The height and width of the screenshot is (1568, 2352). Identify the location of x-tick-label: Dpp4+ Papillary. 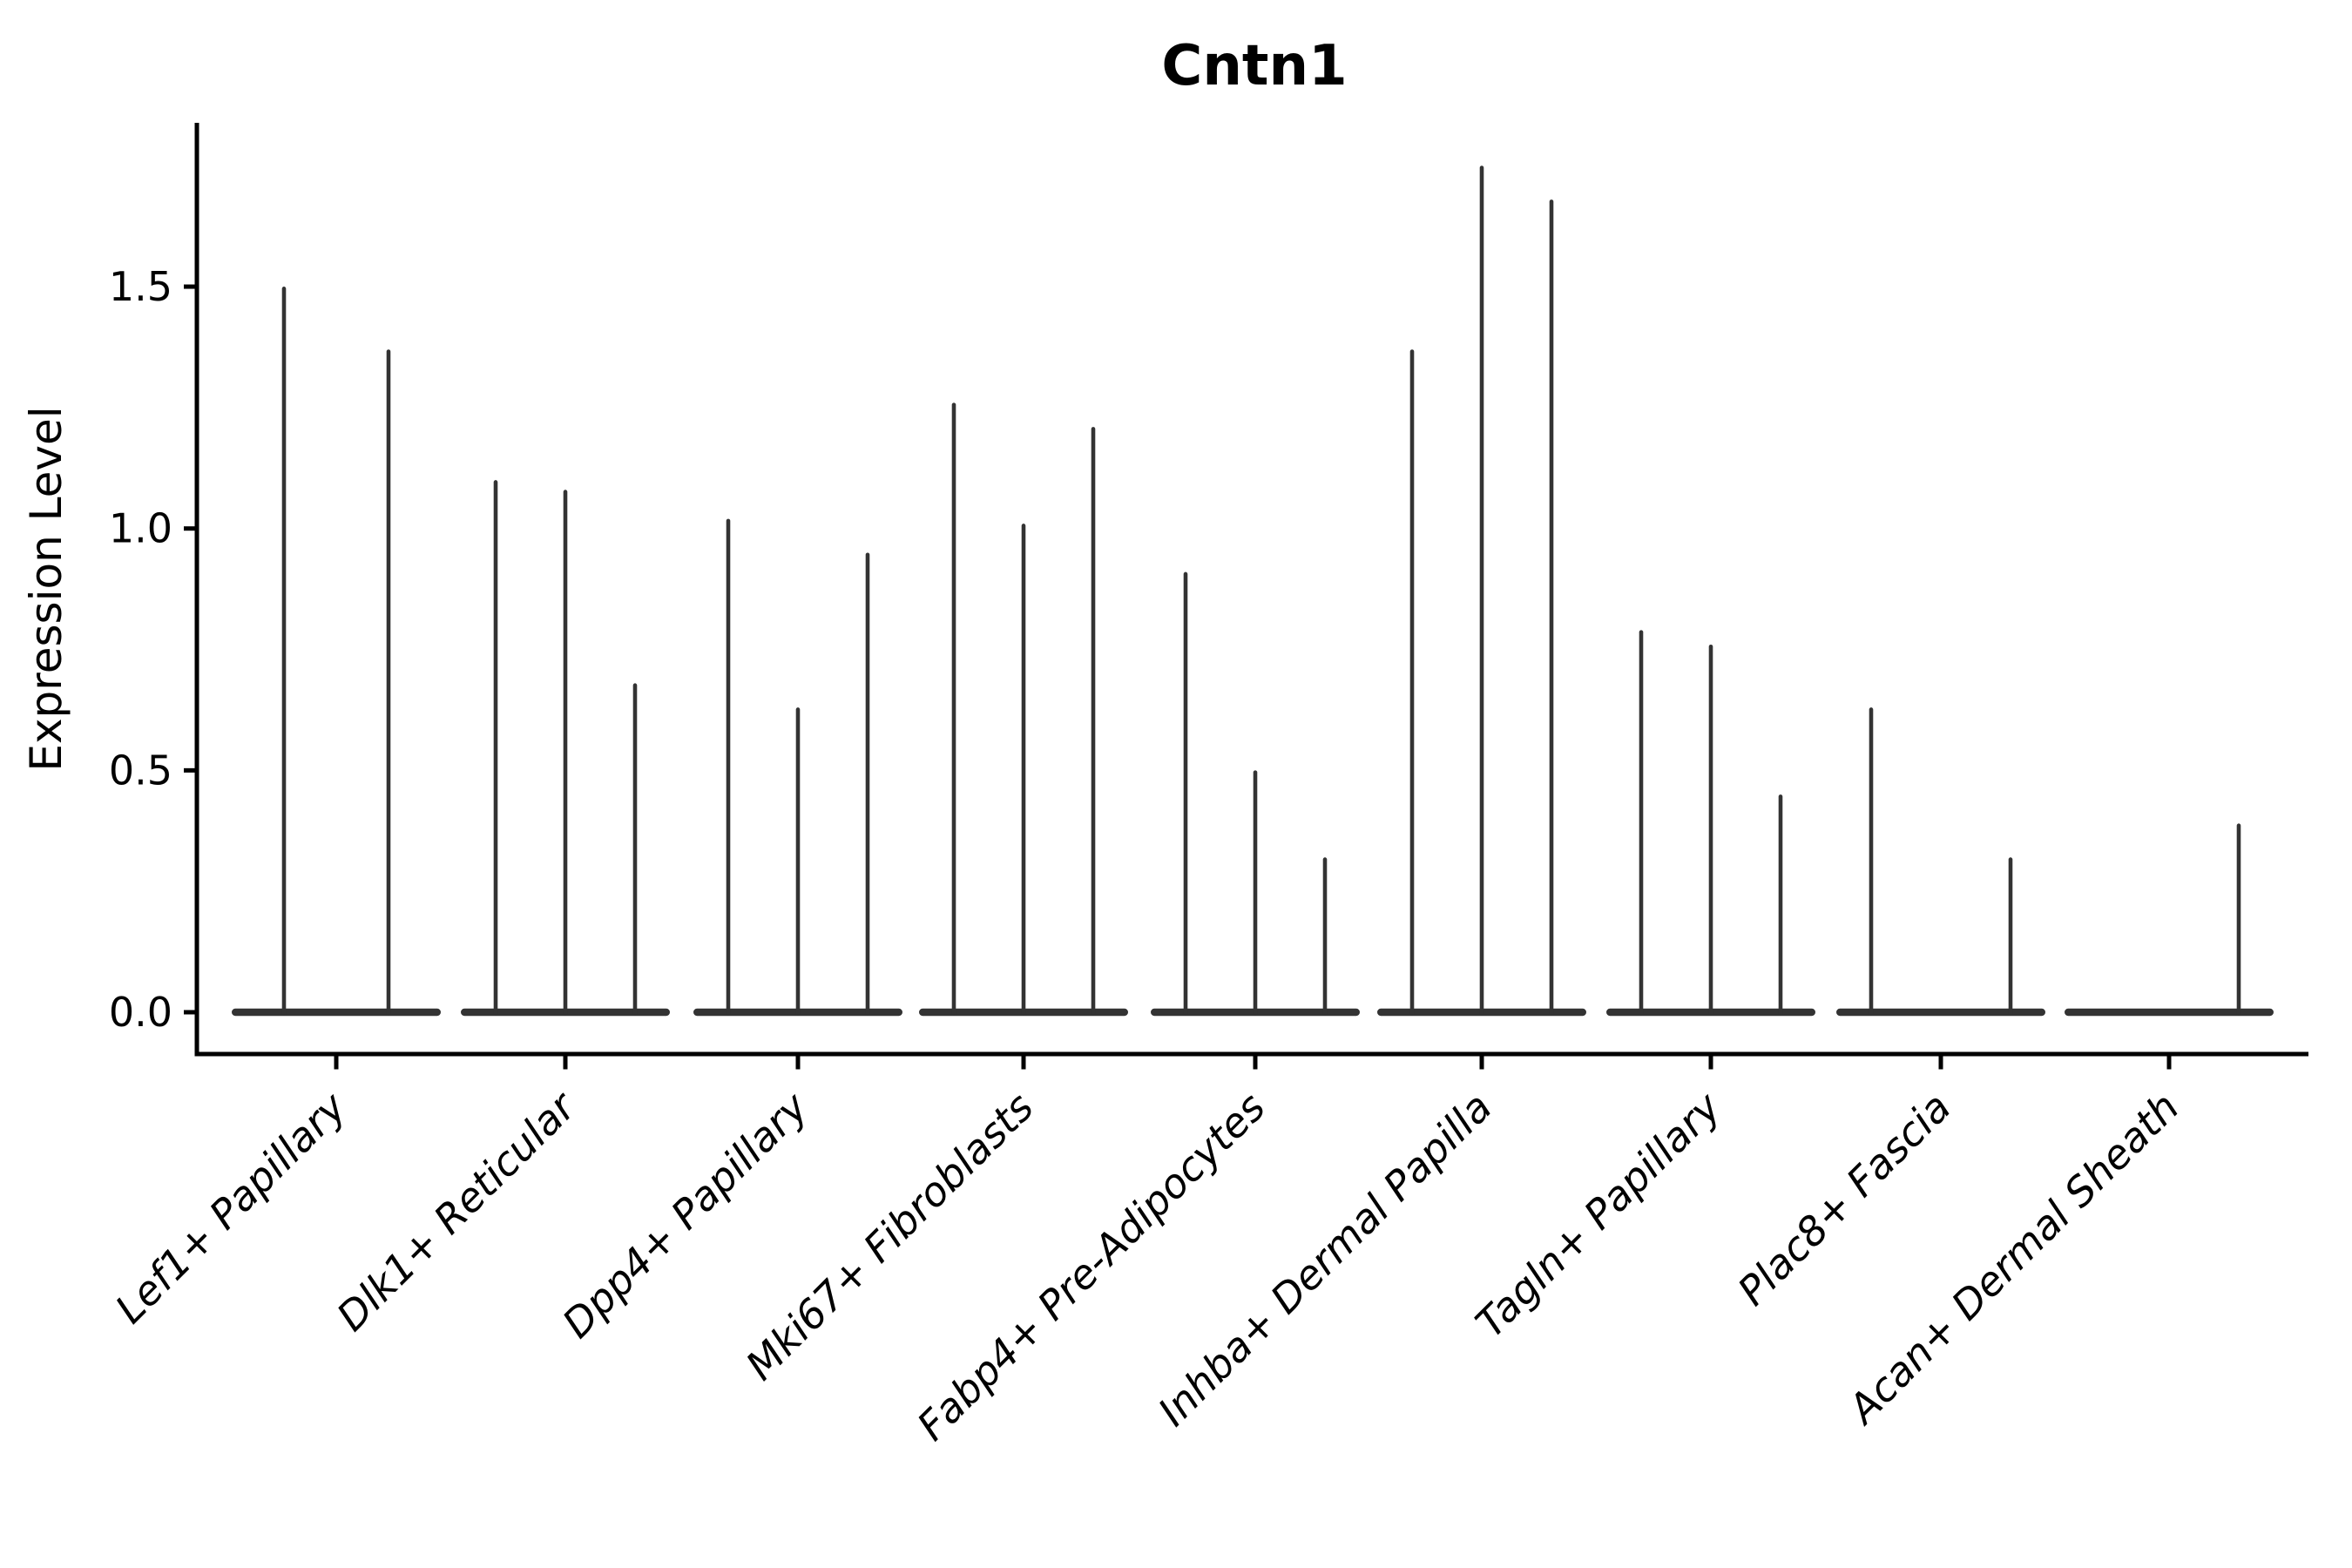
(685, 1215).